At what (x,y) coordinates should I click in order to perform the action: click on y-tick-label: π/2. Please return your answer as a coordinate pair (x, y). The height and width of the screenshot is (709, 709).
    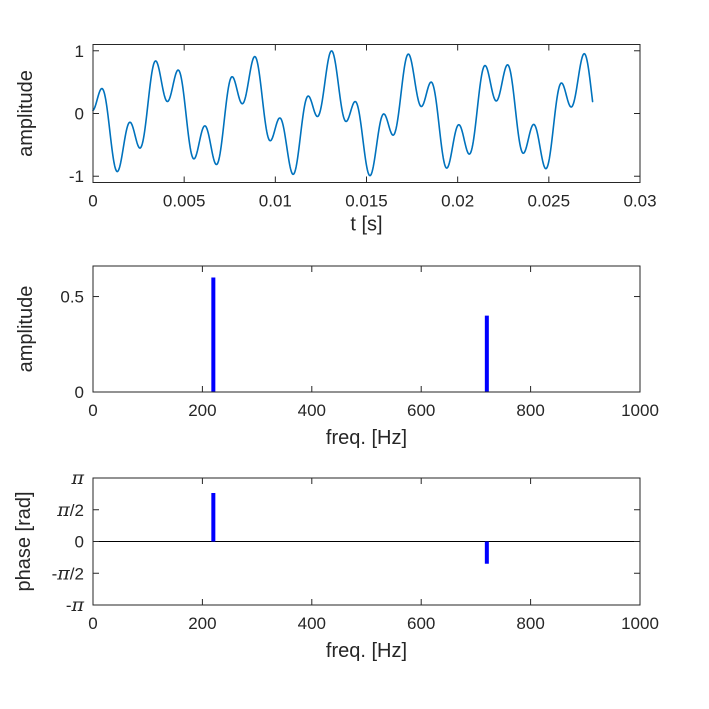
    Looking at the image, I should click on (70, 510).